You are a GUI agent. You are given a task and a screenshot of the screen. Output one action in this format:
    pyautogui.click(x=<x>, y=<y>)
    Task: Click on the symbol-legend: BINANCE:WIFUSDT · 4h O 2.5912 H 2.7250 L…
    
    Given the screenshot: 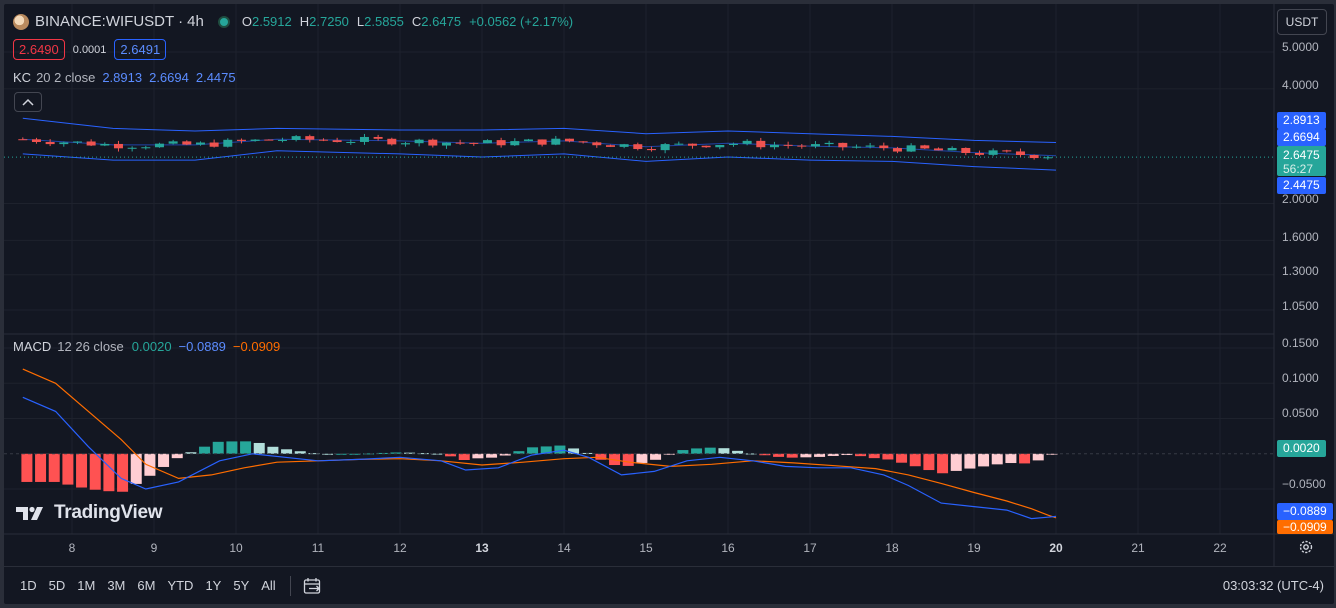 What is the action you would take?
    pyautogui.click(x=297, y=21)
    